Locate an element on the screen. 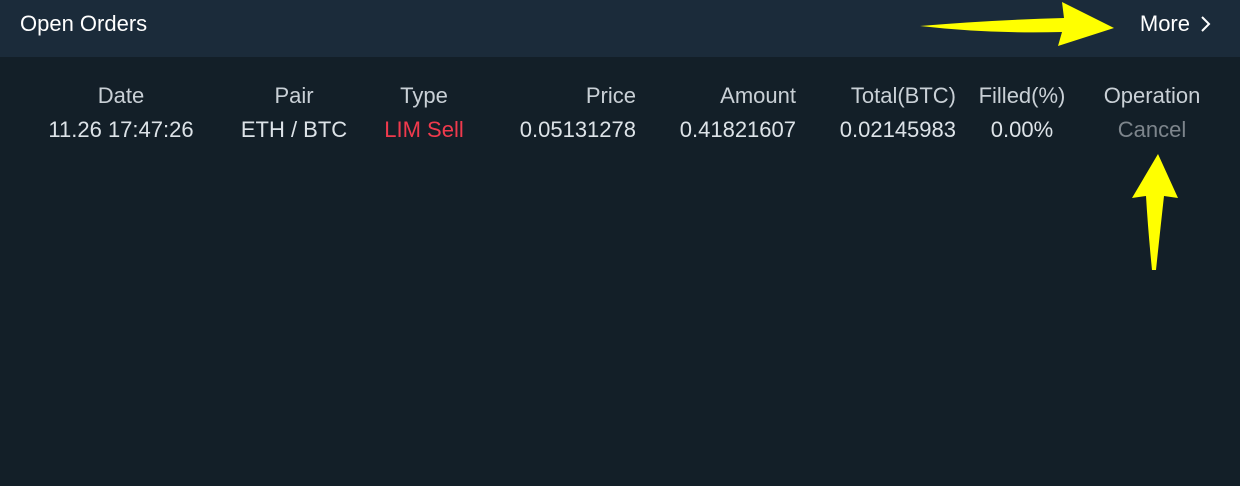  more-link: More is located at coordinates (1176, 24).